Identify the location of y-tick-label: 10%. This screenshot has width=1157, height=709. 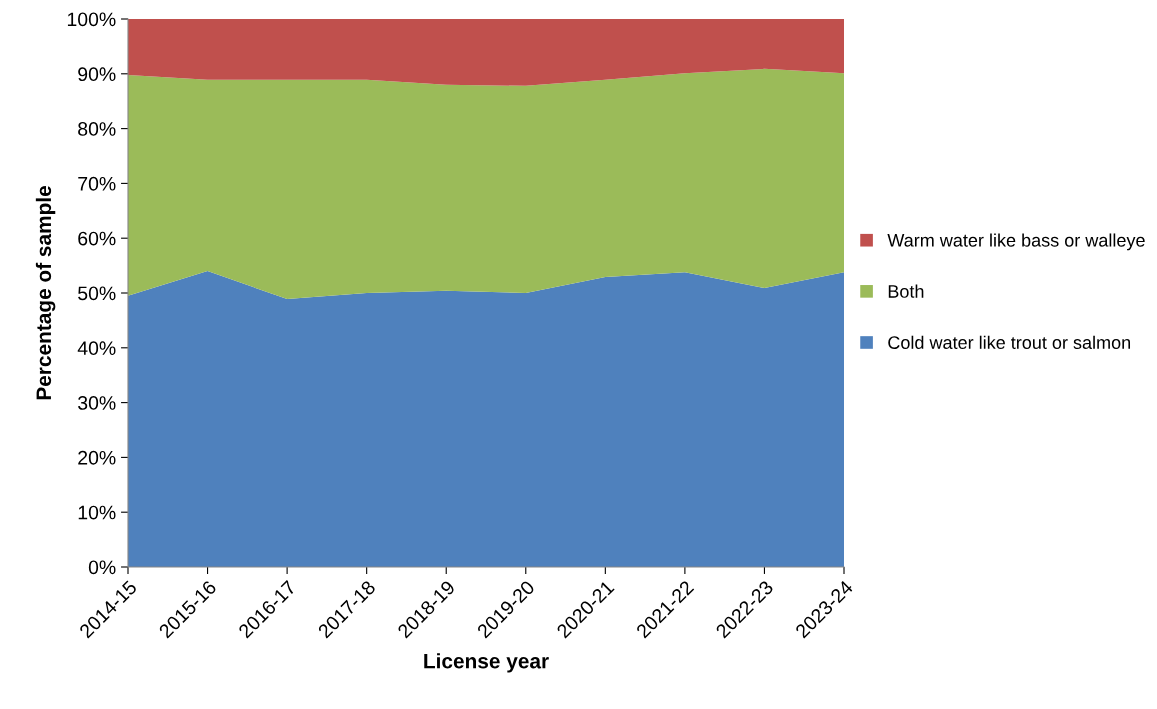
(97, 512).